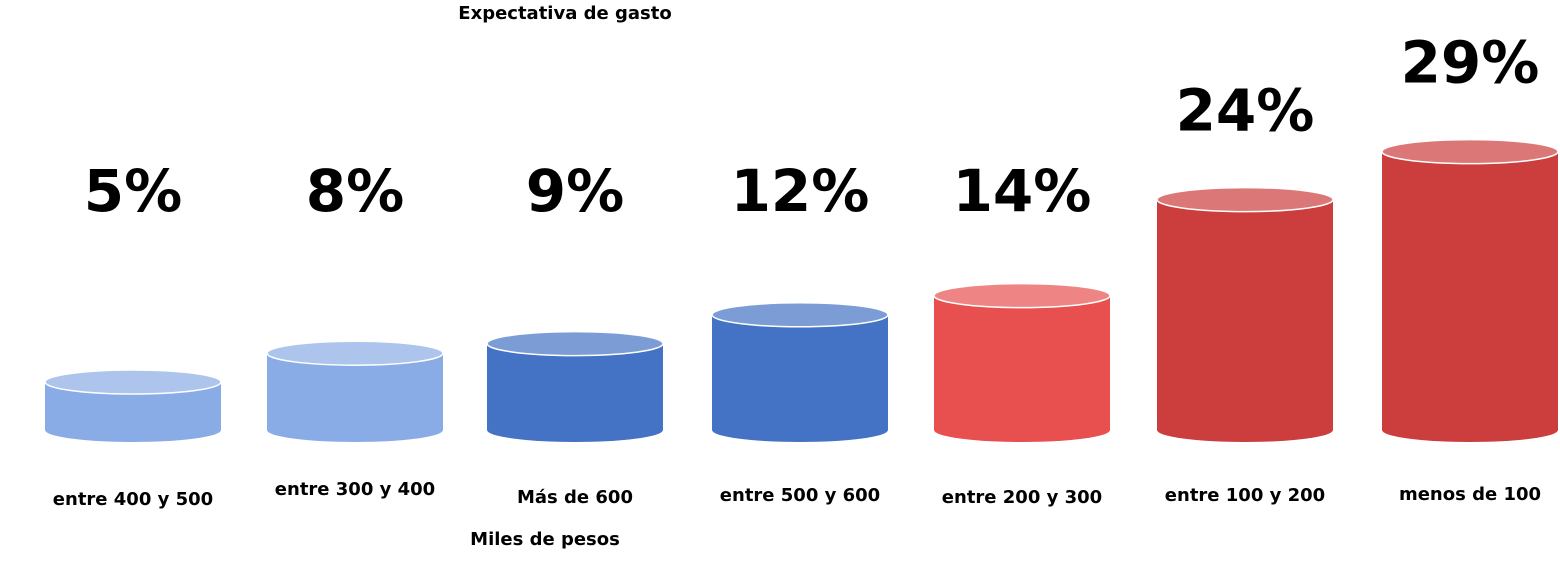  Describe the element at coordinates (1245, 111) in the screenshot. I see `value-label: 24%` at that location.